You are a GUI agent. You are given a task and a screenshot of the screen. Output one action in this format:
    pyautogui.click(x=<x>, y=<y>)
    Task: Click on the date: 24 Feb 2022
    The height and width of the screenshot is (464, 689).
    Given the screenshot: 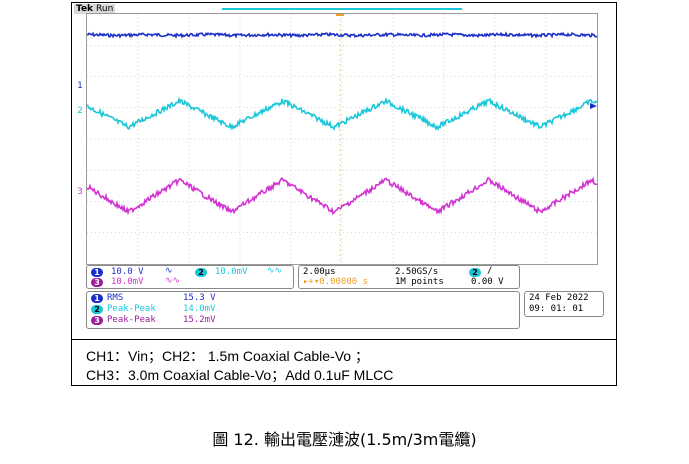 What is the action you would take?
    pyautogui.click(x=559, y=298)
    